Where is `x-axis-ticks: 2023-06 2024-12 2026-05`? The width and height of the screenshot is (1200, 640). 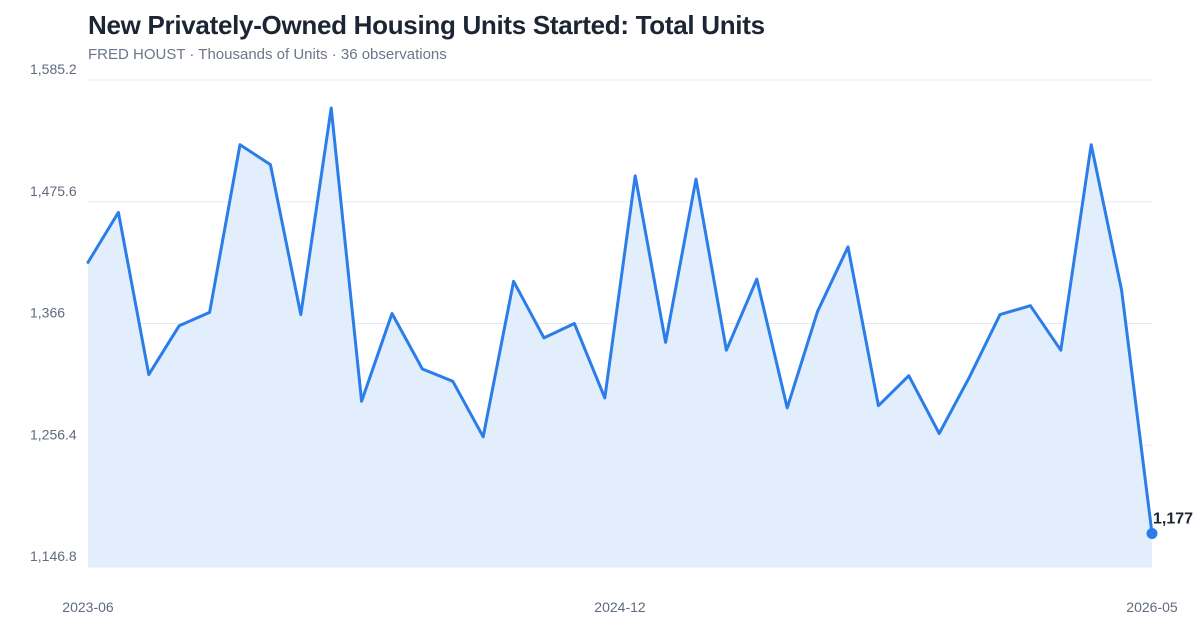
x-axis-ticks: 2023-06 2024-12 2026-05 is located at coordinates (620, 607).